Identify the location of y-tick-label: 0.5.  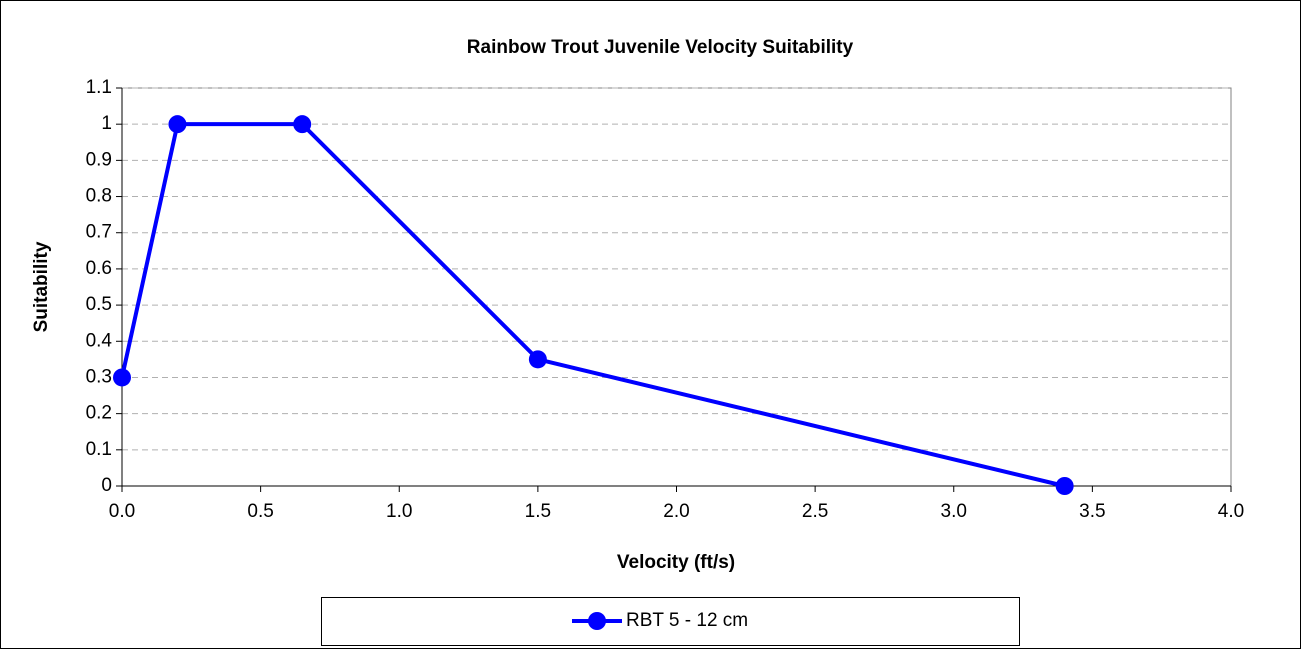
(99, 304).